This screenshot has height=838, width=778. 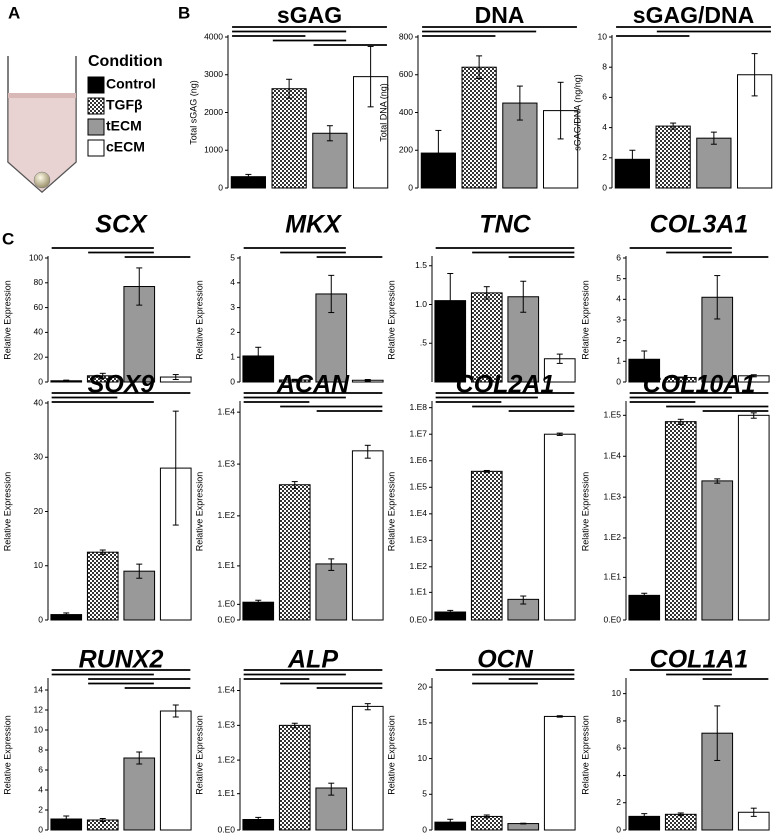 What do you see at coordinates (213, 36) in the screenshot?
I see `y-tick-label: 4000` at bounding box center [213, 36].